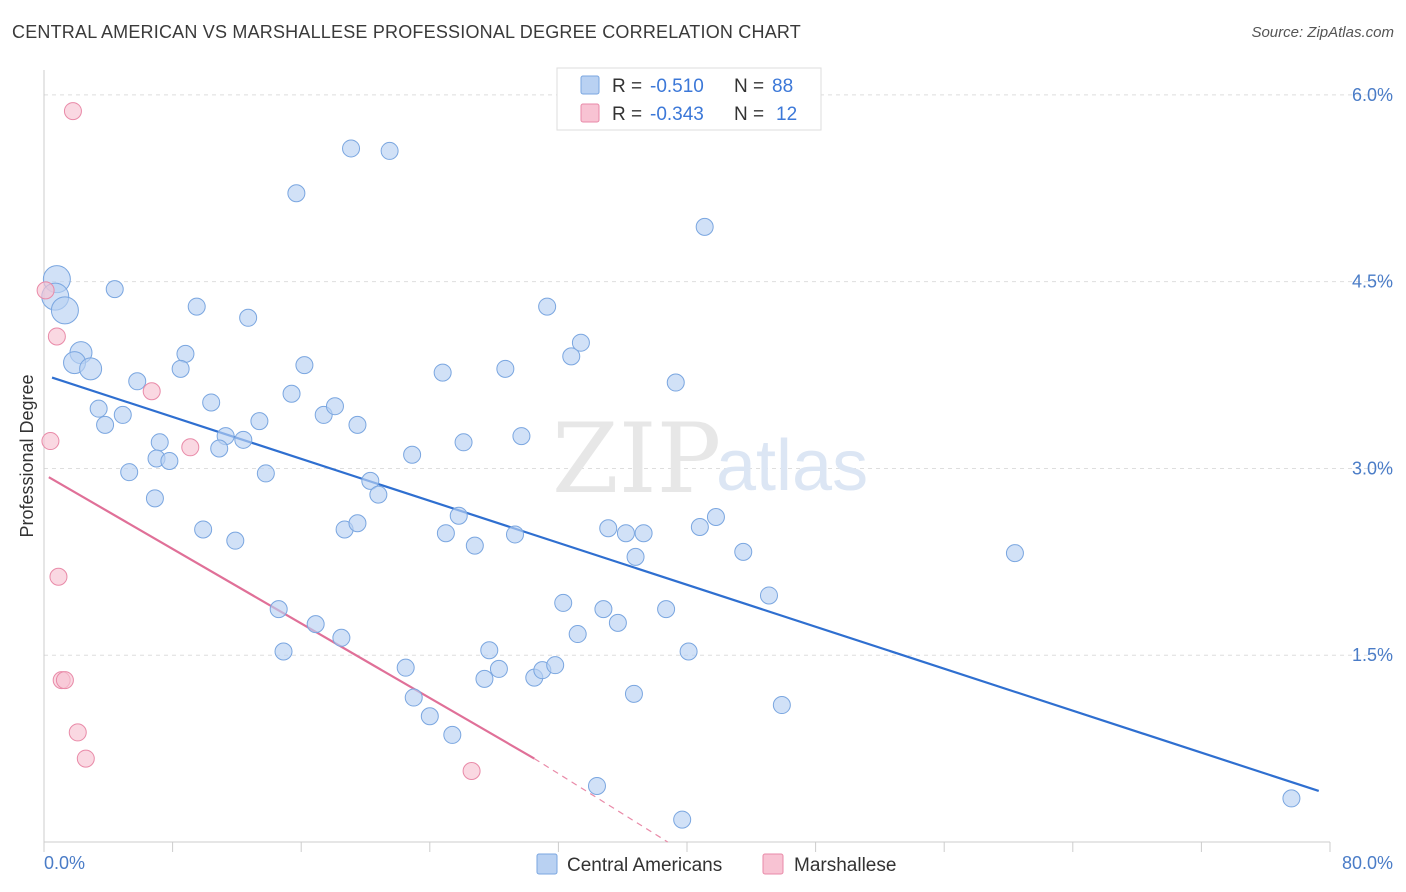  Describe the element at coordinates (786, 114) in the screenshot. I see `legend-n-value-1: 12` at that location.